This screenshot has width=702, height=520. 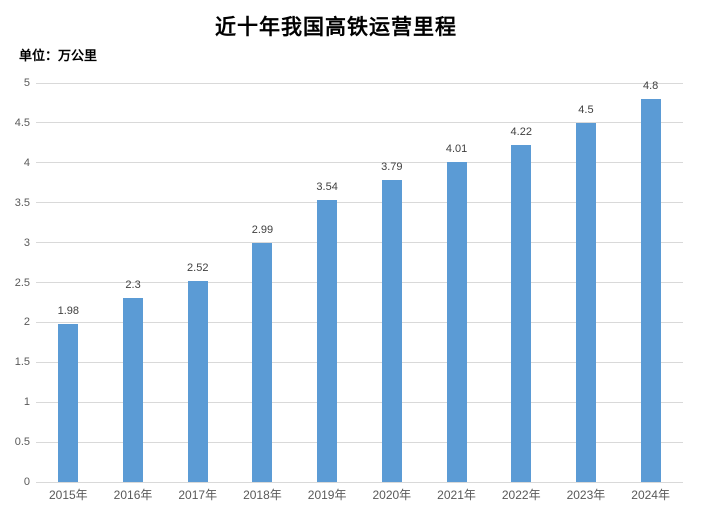 I want to click on x-tick-label: 2022年, so click(x=521, y=495).